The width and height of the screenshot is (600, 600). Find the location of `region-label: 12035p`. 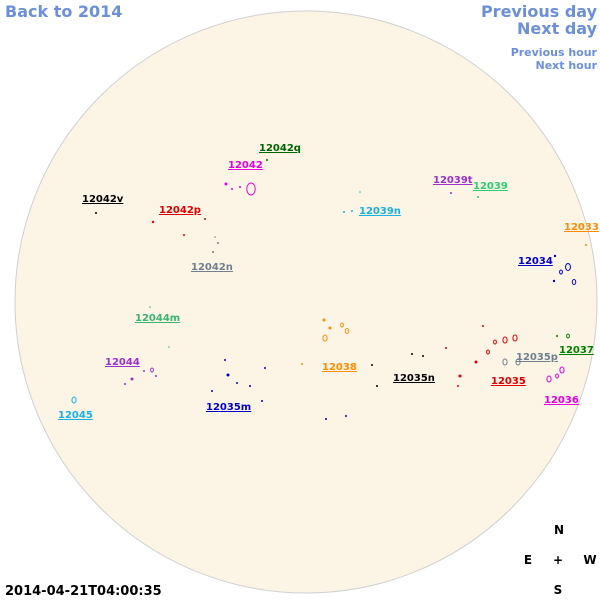

region-label: 12035p is located at coordinates (537, 357).